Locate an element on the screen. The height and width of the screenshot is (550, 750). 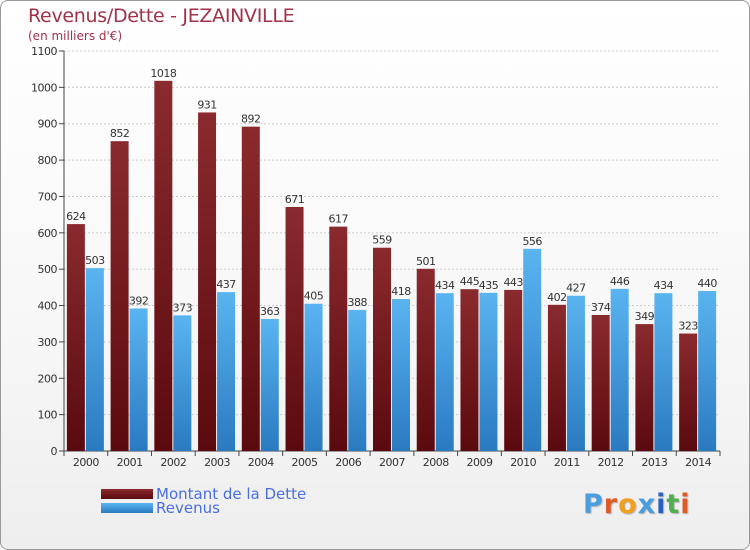
data-label: 427 is located at coordinates (576, 288).